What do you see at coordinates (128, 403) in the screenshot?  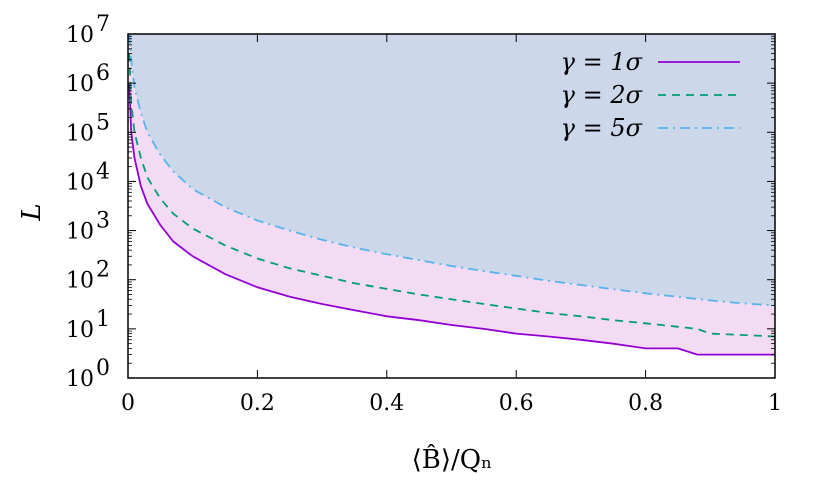 I see `x-tick-label: 0` at bounding box center [128, 403].